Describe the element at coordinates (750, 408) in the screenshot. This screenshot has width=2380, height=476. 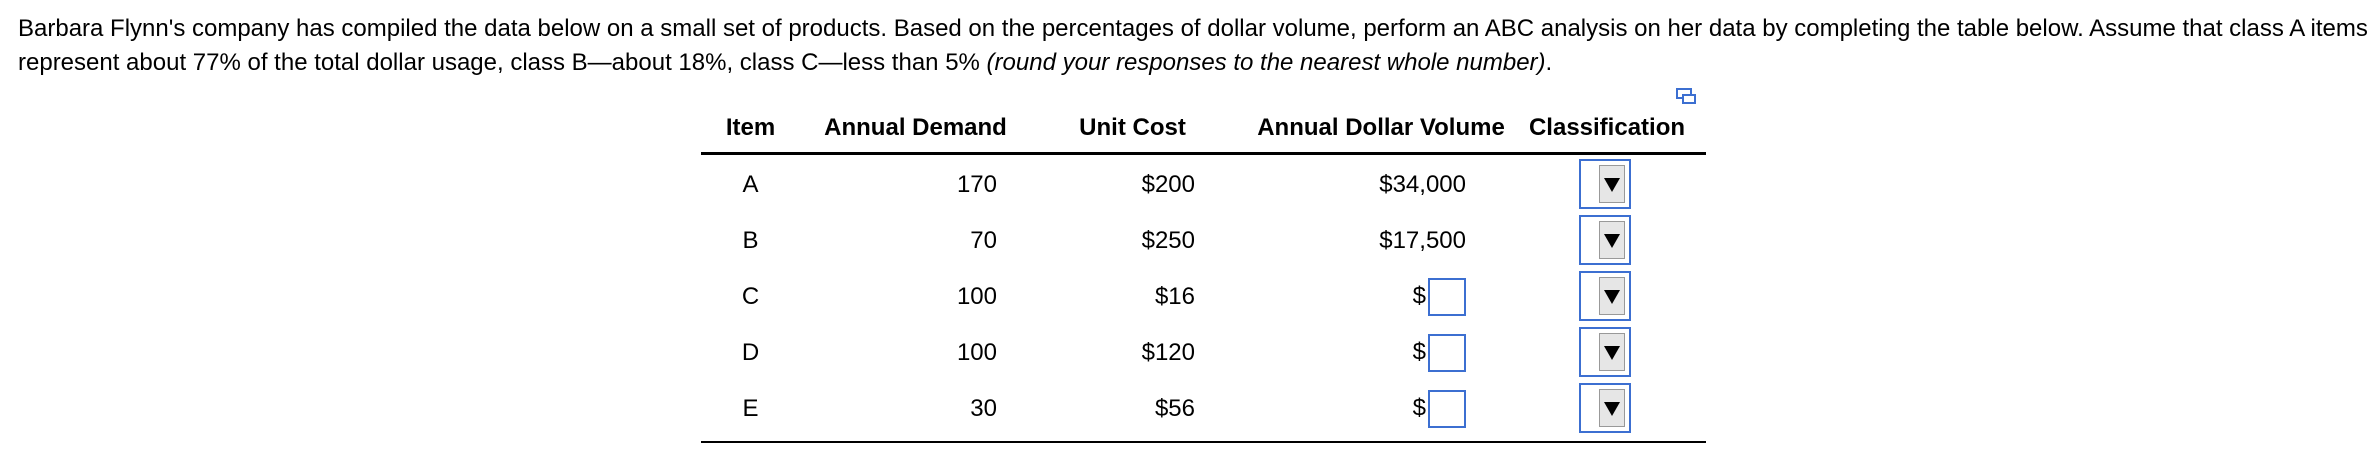
I see `cell-text: E` at that location.